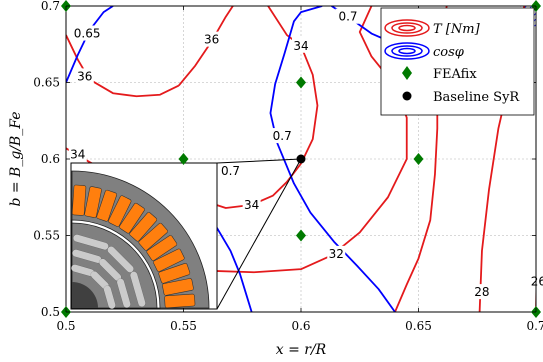  Describe the element at coordinates (432, 28) in the screenshot. I see `legend-torque-entry: T [Nm]` at that location.